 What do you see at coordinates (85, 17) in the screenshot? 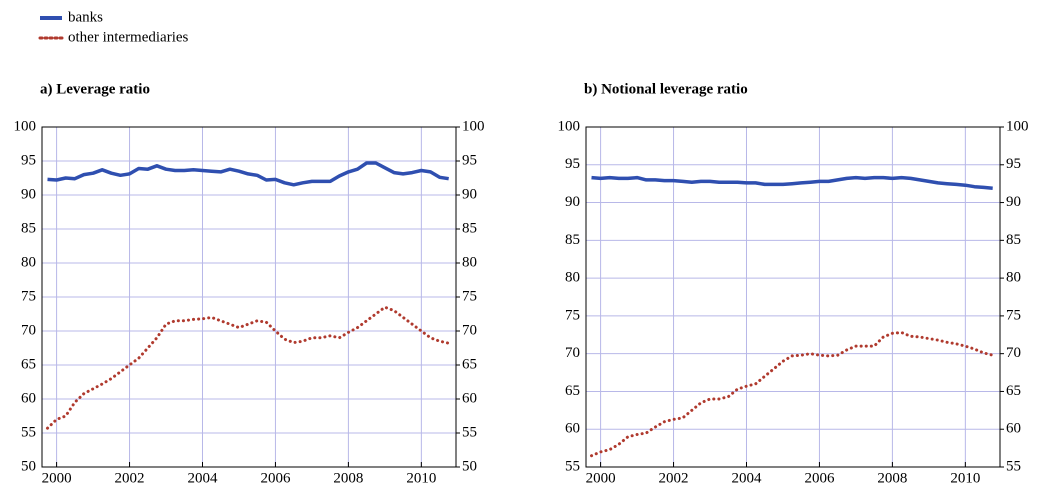
I see `legend-label: banks` at bounding box center [85, 17].